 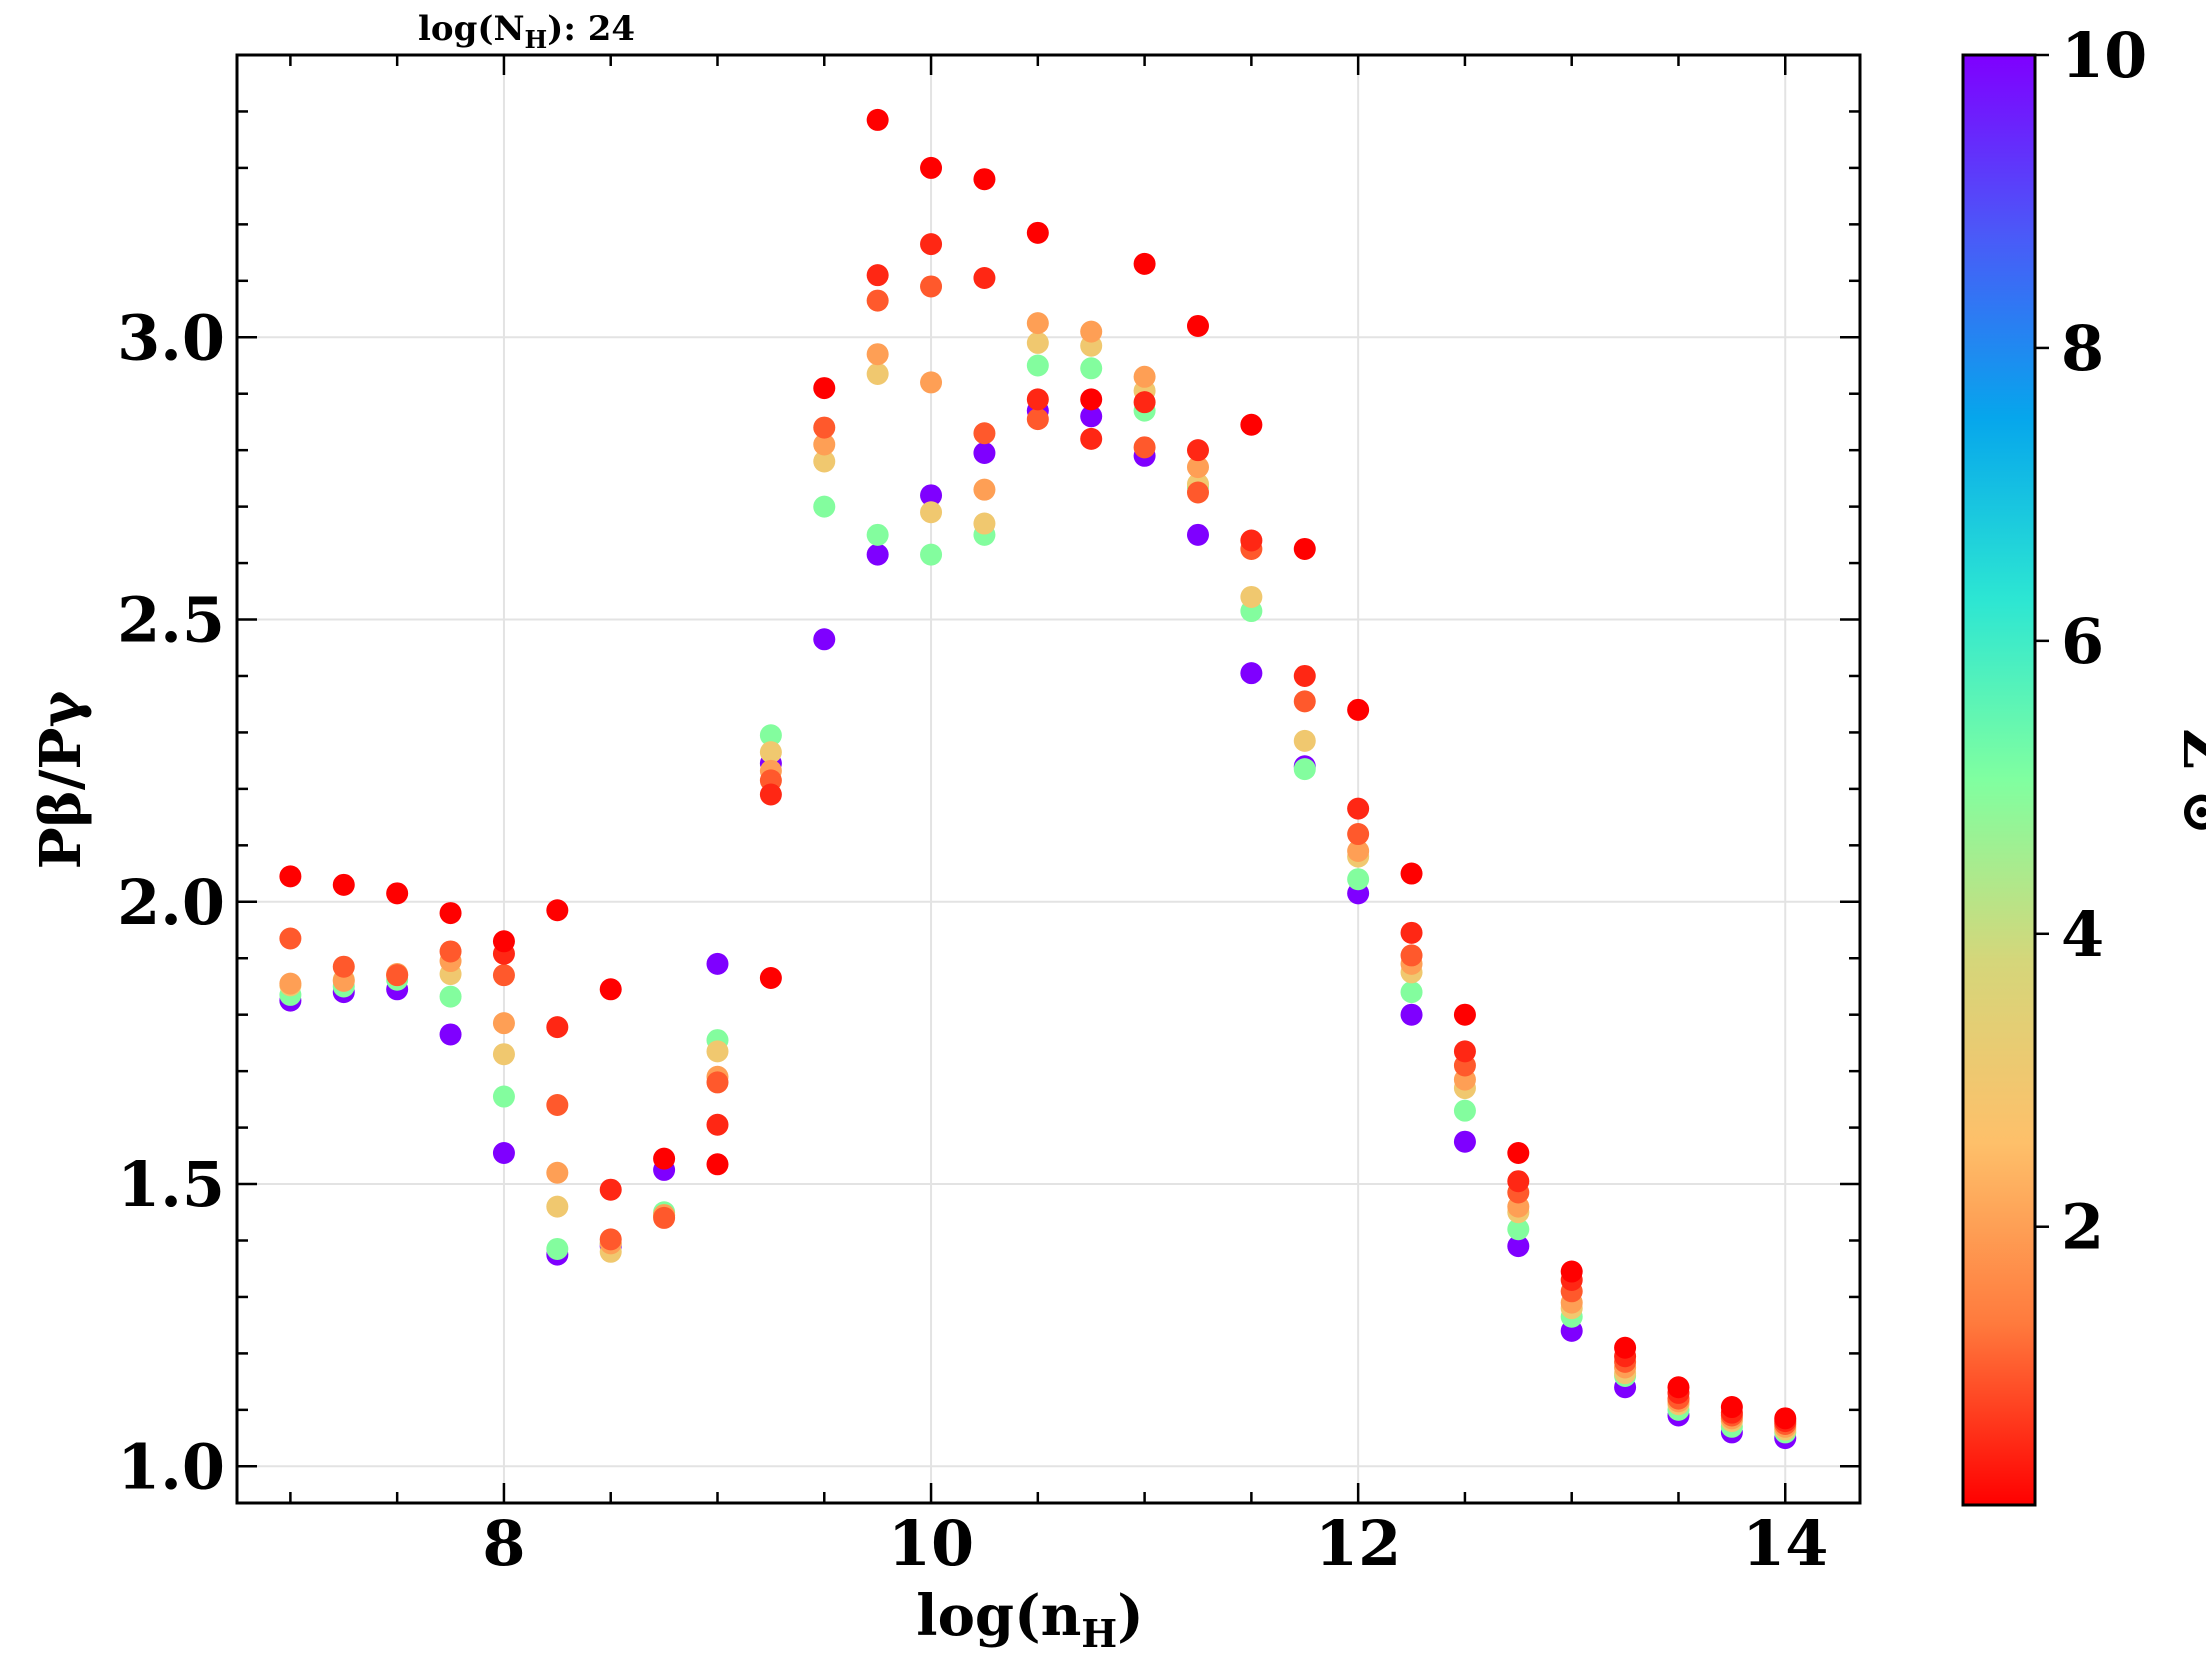 I want to click on y-tick-label: 1.0, so click(x=171, y=1466).